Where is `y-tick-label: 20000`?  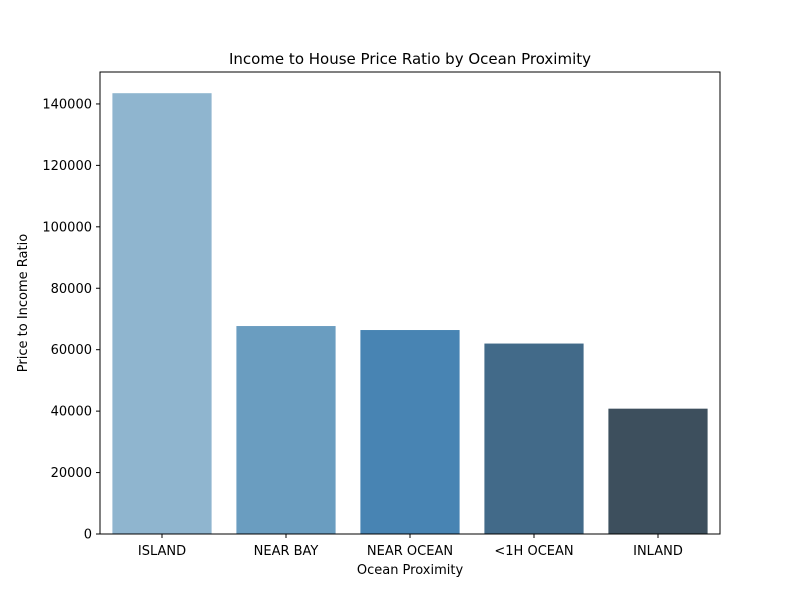 y-tick-label: 20000 is located at coordinates (71, 473).